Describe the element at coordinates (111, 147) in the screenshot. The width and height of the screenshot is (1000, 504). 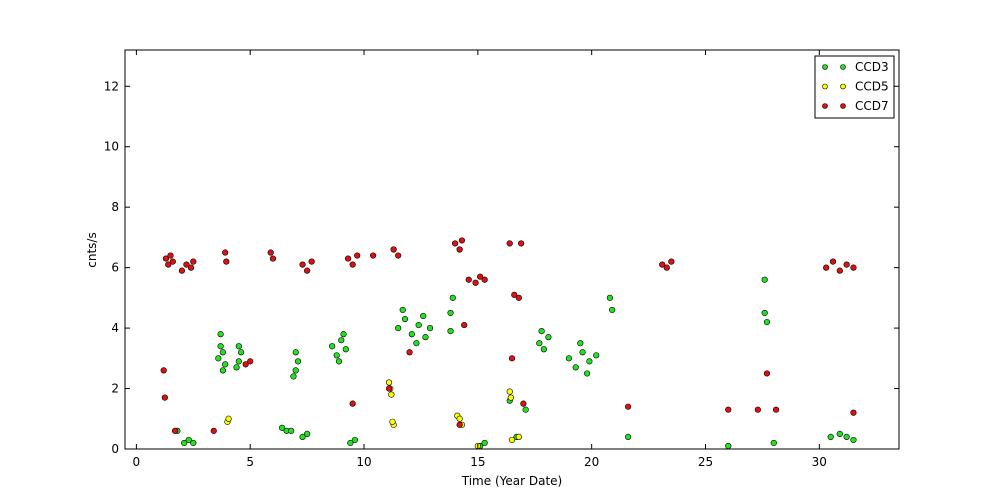
I see `y-tick-label: 10` at that location.